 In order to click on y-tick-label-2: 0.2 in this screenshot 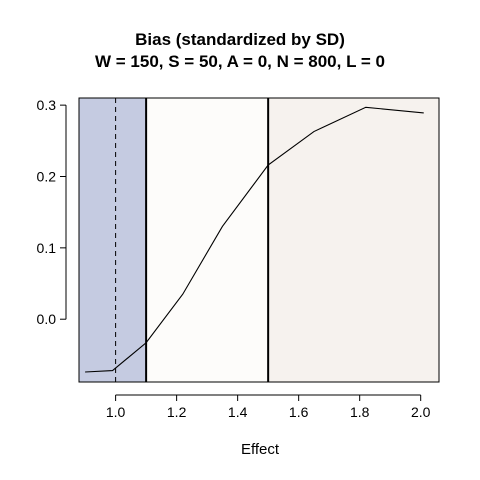, I will do `click(47, 176)`.